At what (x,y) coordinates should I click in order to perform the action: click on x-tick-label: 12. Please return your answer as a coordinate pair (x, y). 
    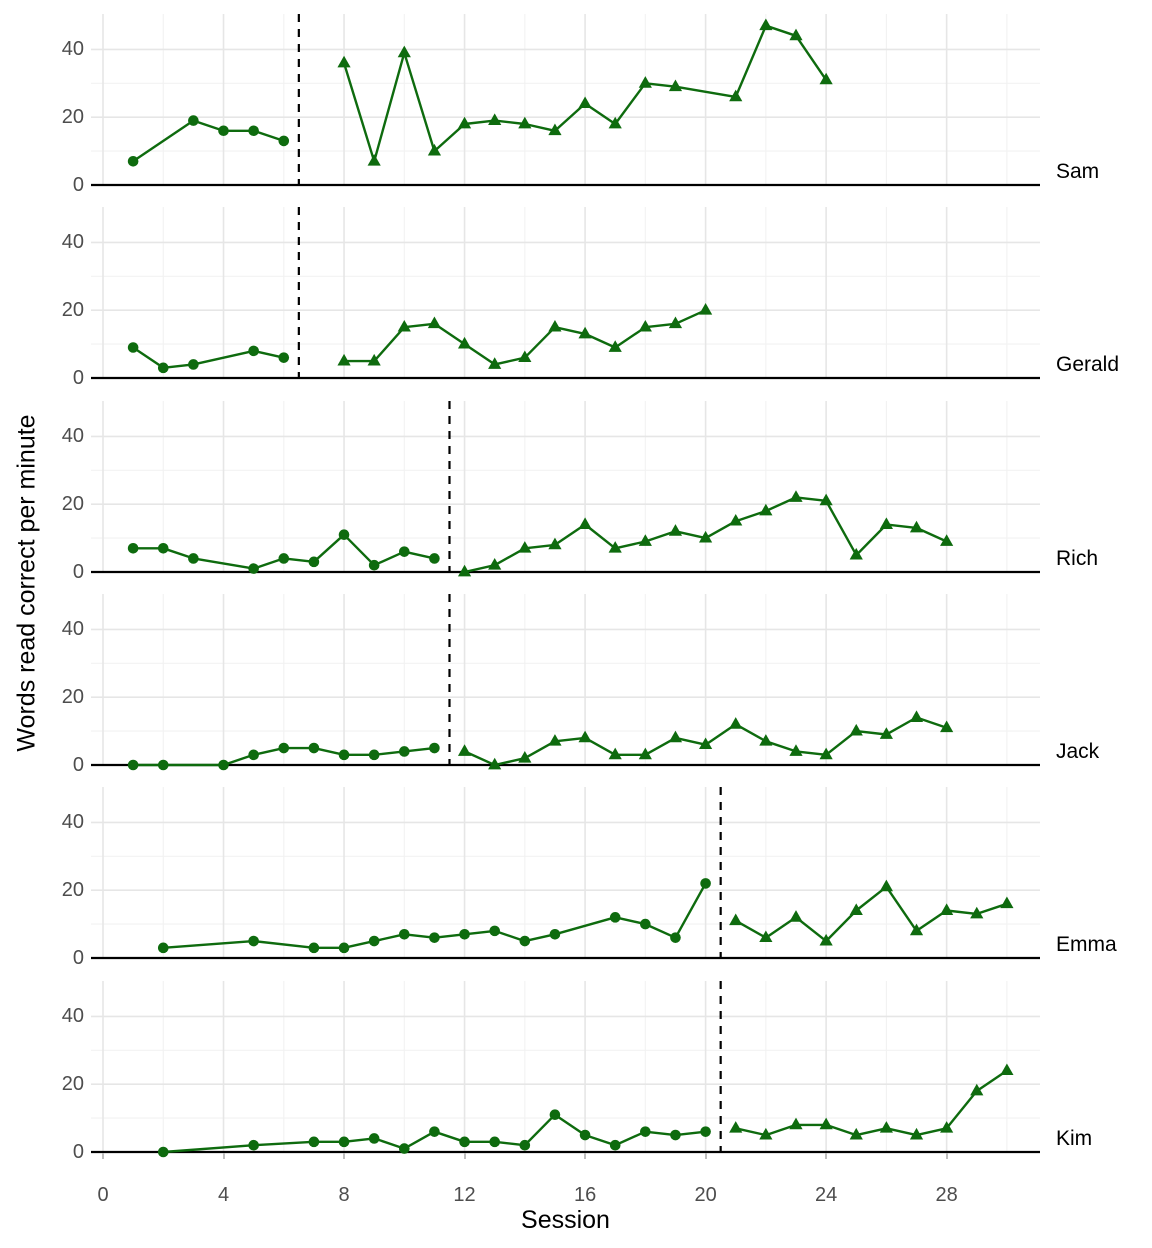
    Looking at the image, I should click on (464, 1195).